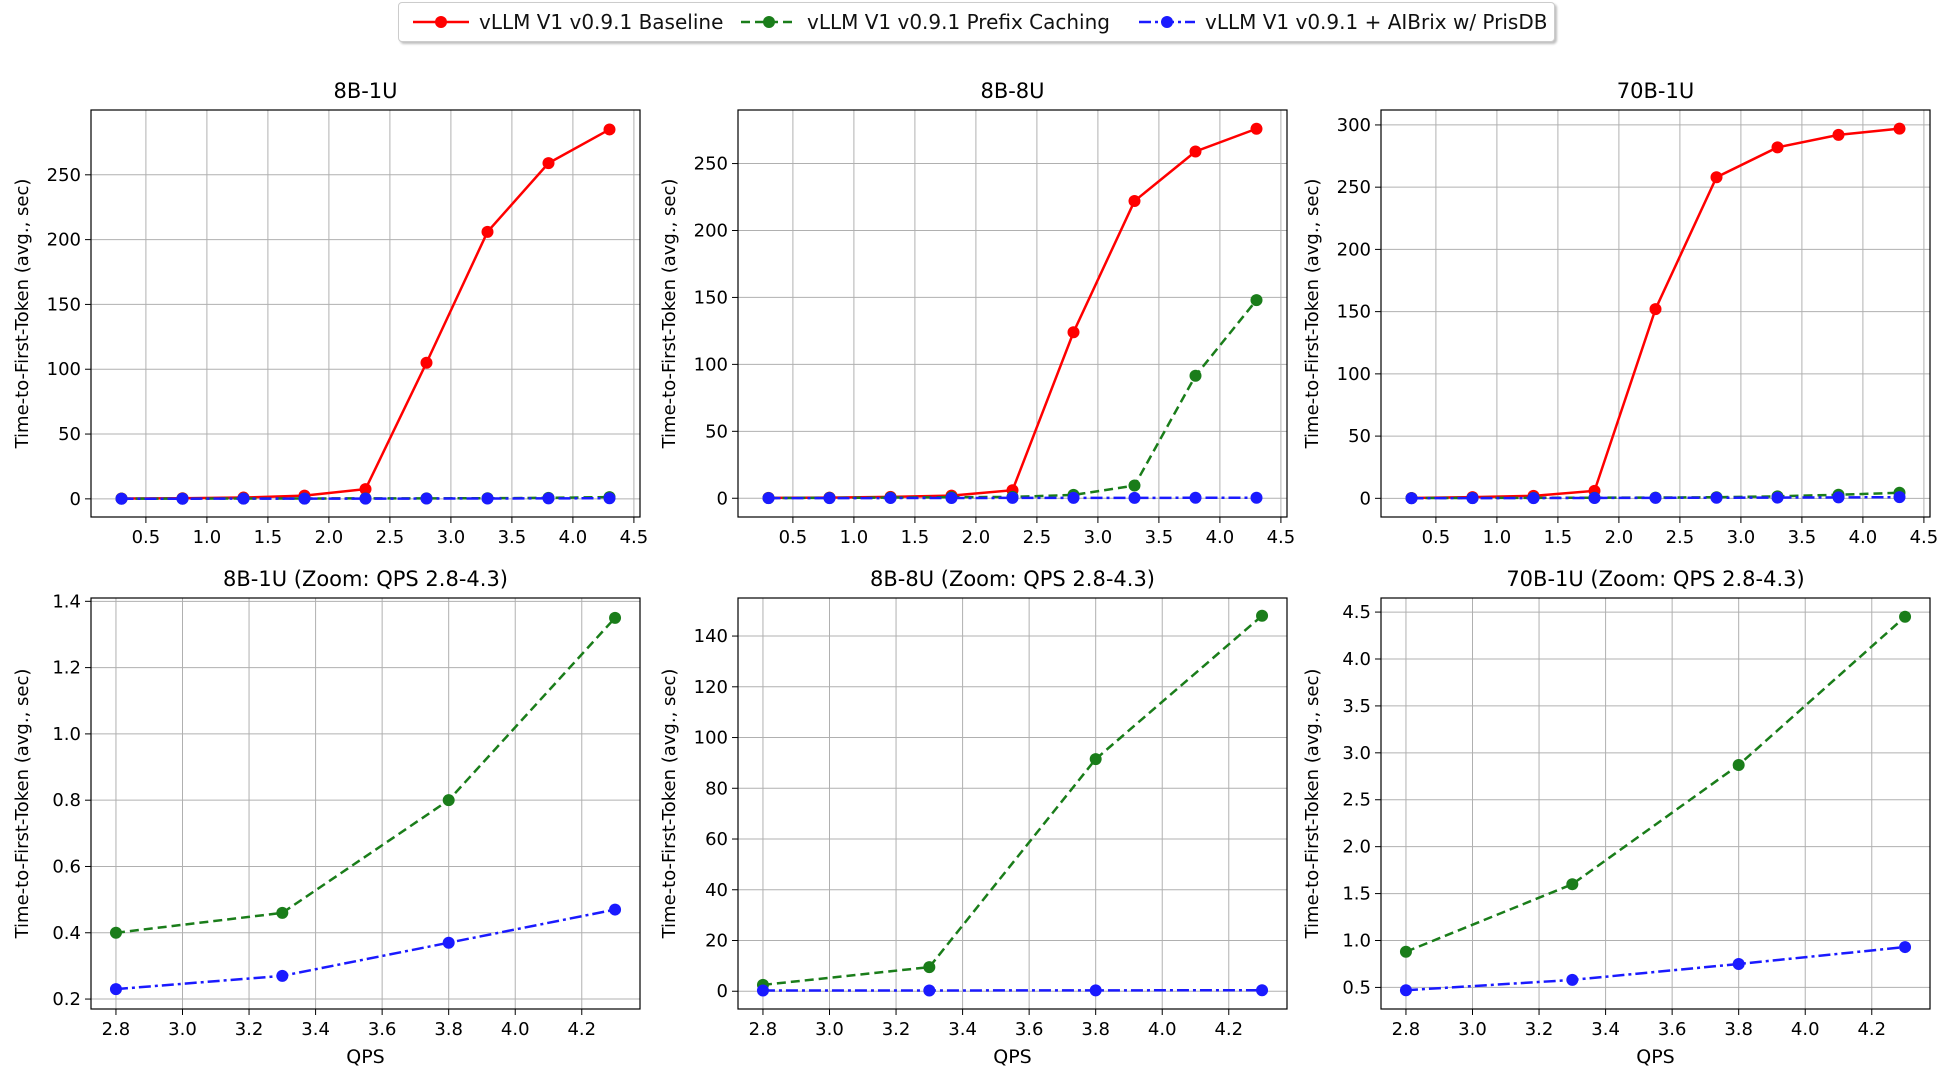 This screenshot has height=1072, width=1949. What do you see at coordinates (69, 434) in the screenshot?
I see `y-tick-label: 50` at bounding box center [69, 434].